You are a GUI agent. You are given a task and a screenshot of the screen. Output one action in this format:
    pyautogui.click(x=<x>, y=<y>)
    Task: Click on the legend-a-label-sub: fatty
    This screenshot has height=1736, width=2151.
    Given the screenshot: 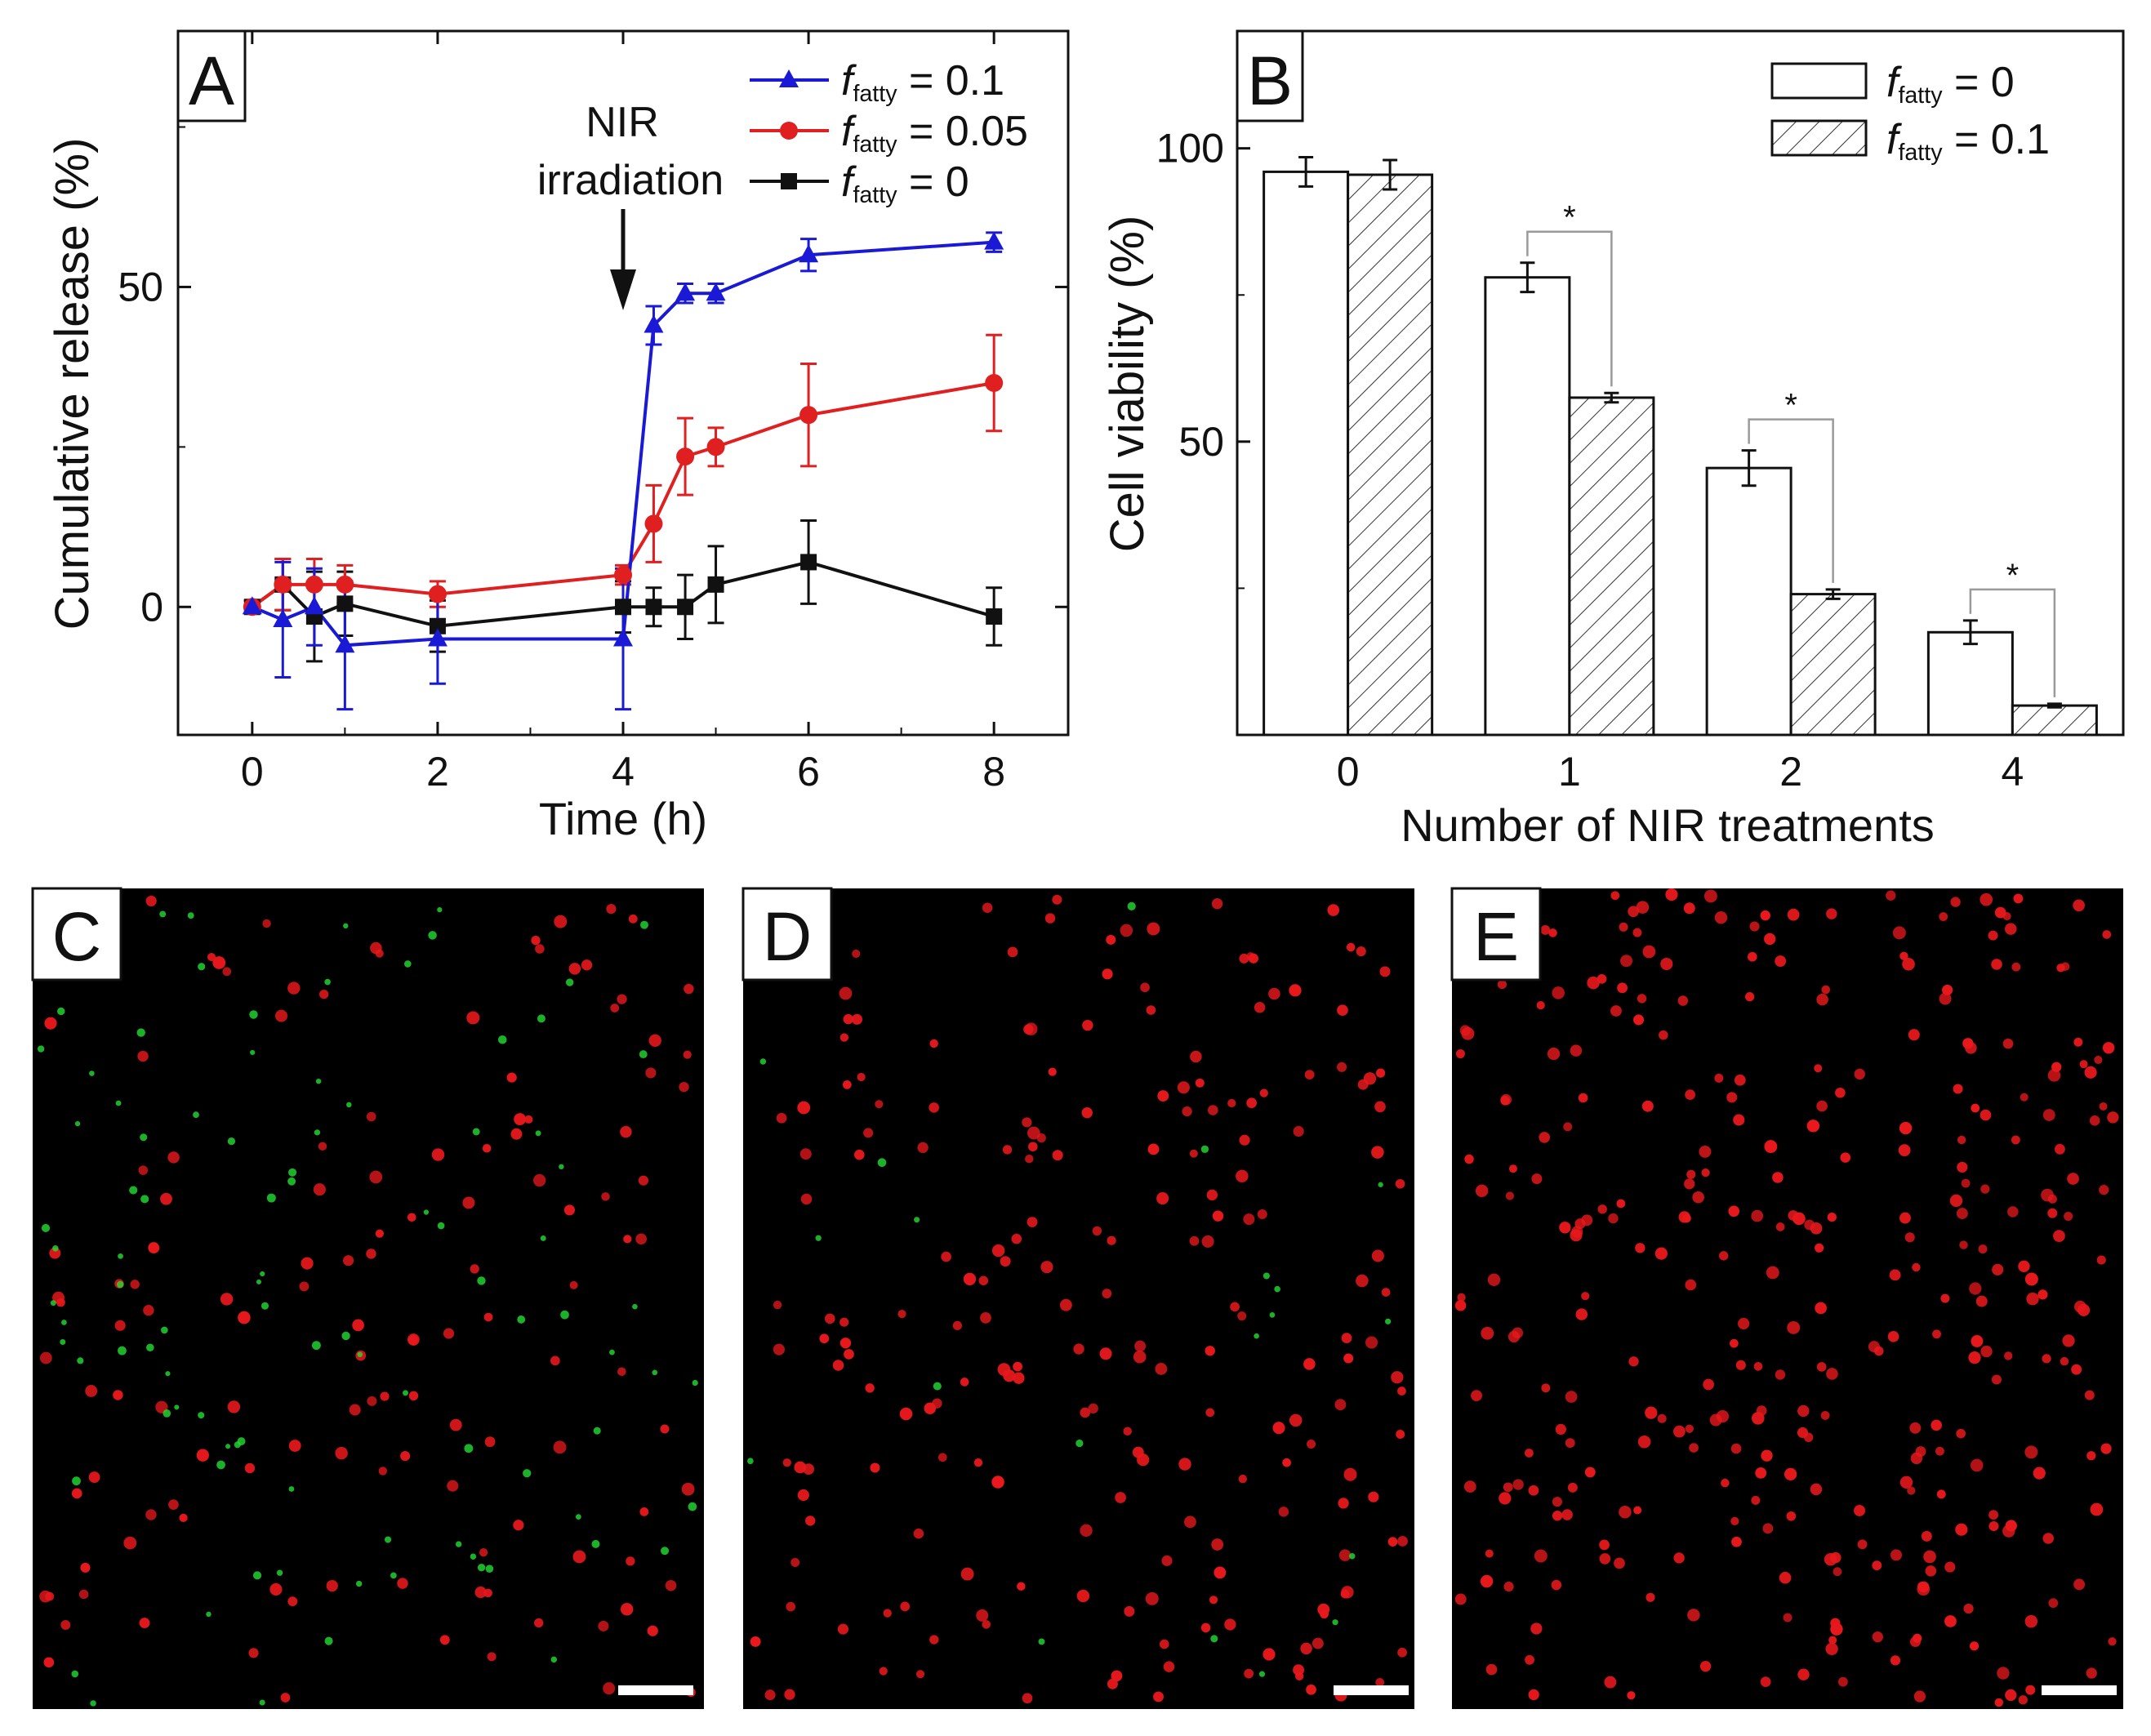 What is the action you would take?
    pyautogui.click(x=875, y=195)
    